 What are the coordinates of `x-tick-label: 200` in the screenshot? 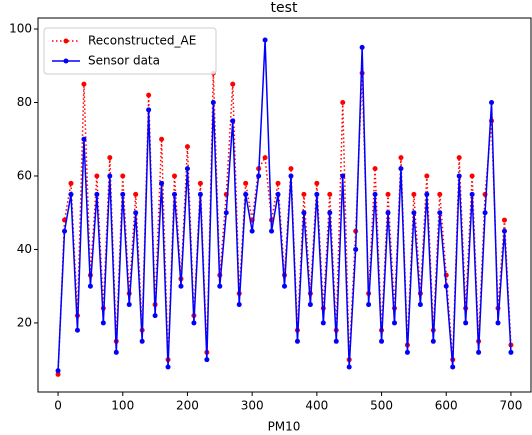 It's located at (187, 406).